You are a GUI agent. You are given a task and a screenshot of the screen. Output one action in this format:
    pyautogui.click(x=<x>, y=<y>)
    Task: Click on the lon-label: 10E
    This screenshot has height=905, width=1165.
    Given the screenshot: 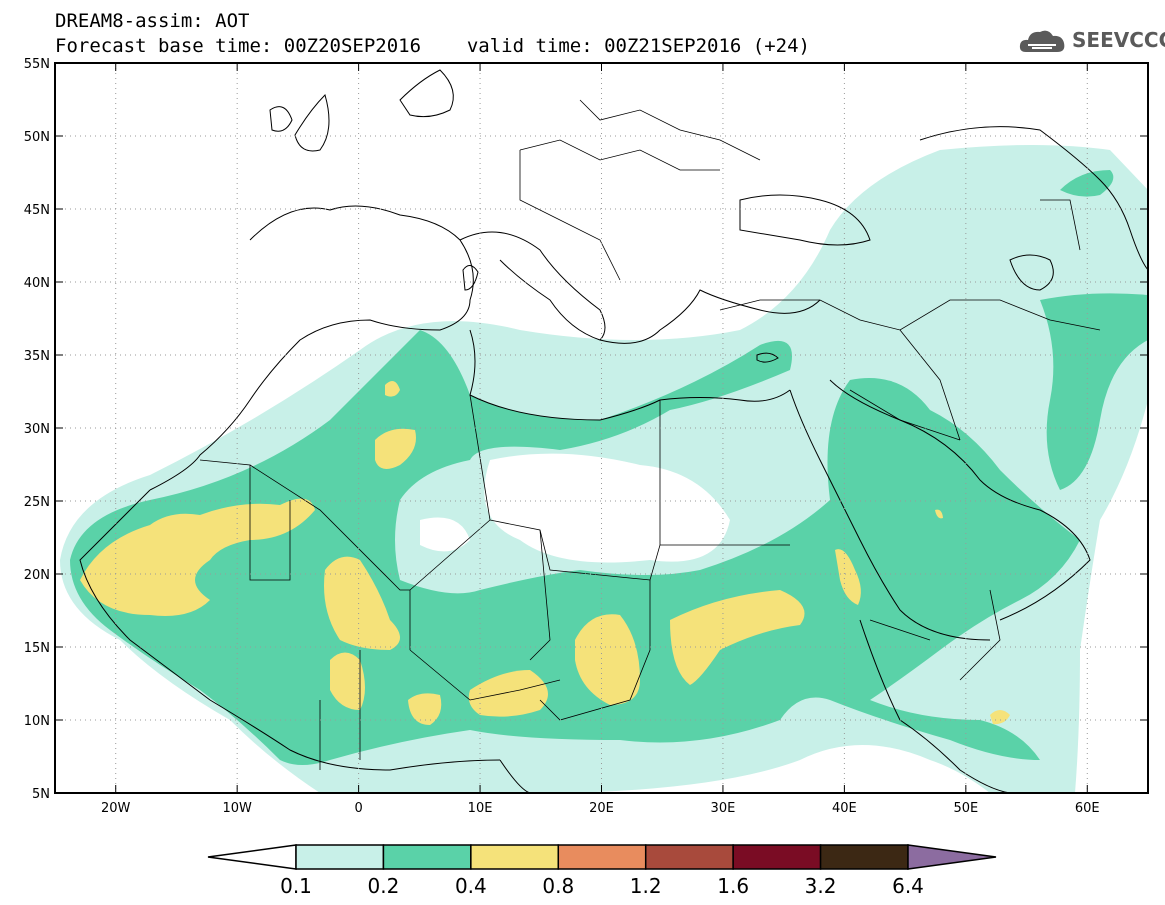 What is the action you would take?
    pyautogui.click(x=480, y=808)
    